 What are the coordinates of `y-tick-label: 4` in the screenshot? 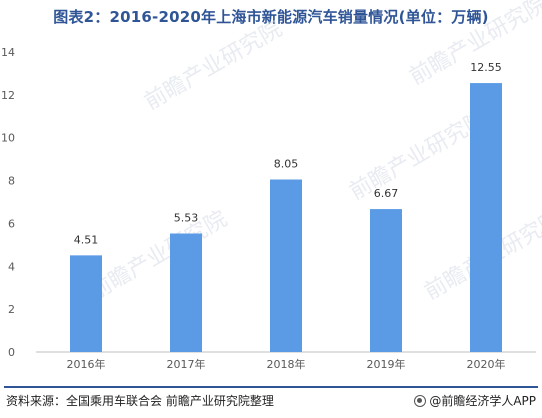 It's located at (11, 266).